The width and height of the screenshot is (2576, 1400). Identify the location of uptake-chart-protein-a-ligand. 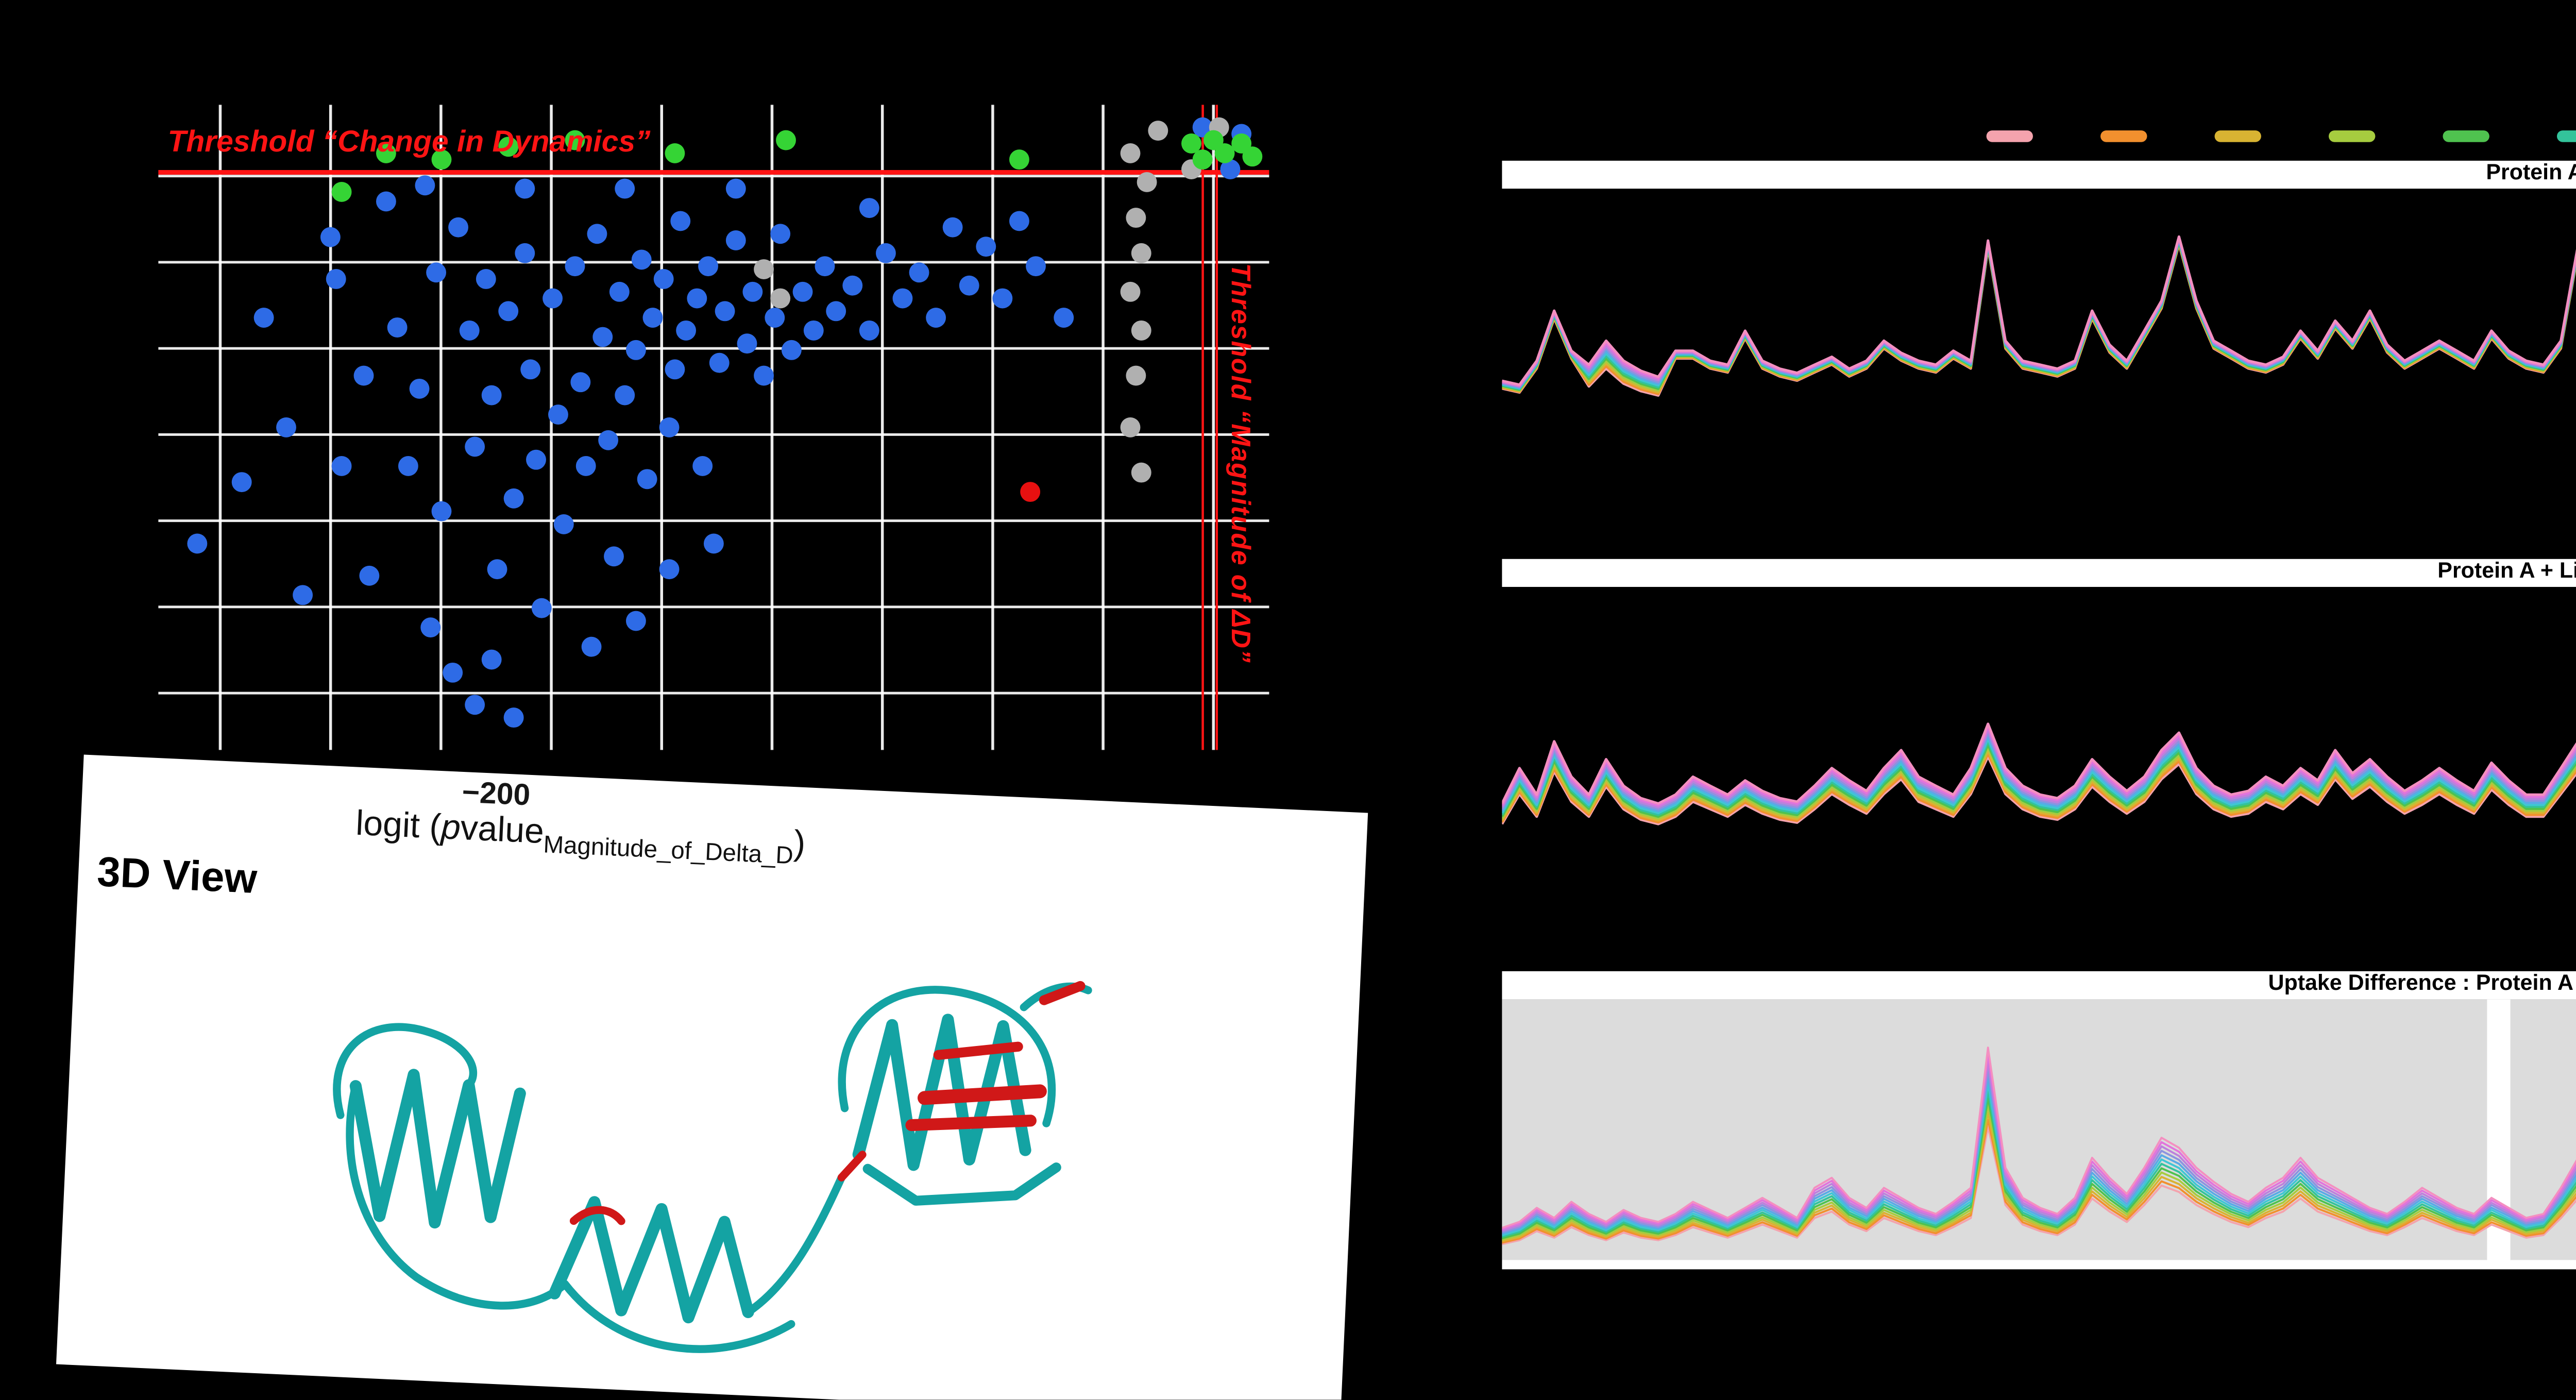
(2039, 766).